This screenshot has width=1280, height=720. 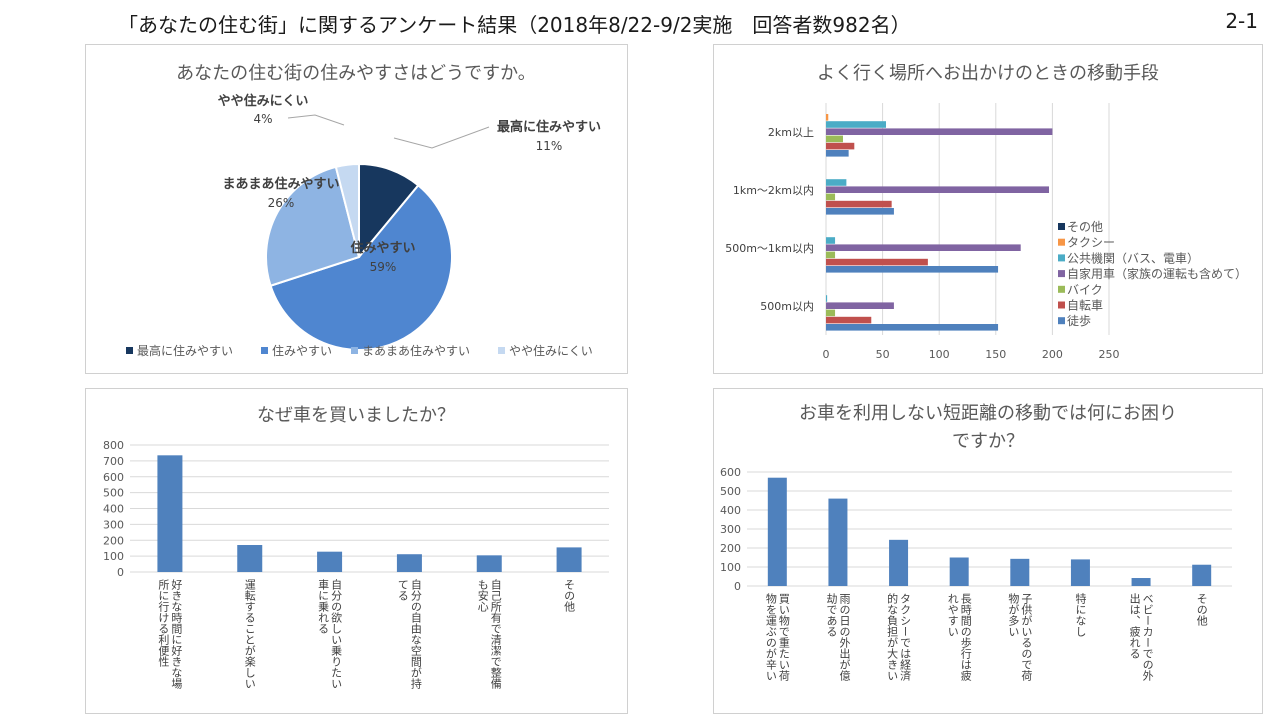 I want to click on y-category-label: 1km～2km以内, so click(x=773, y=190).